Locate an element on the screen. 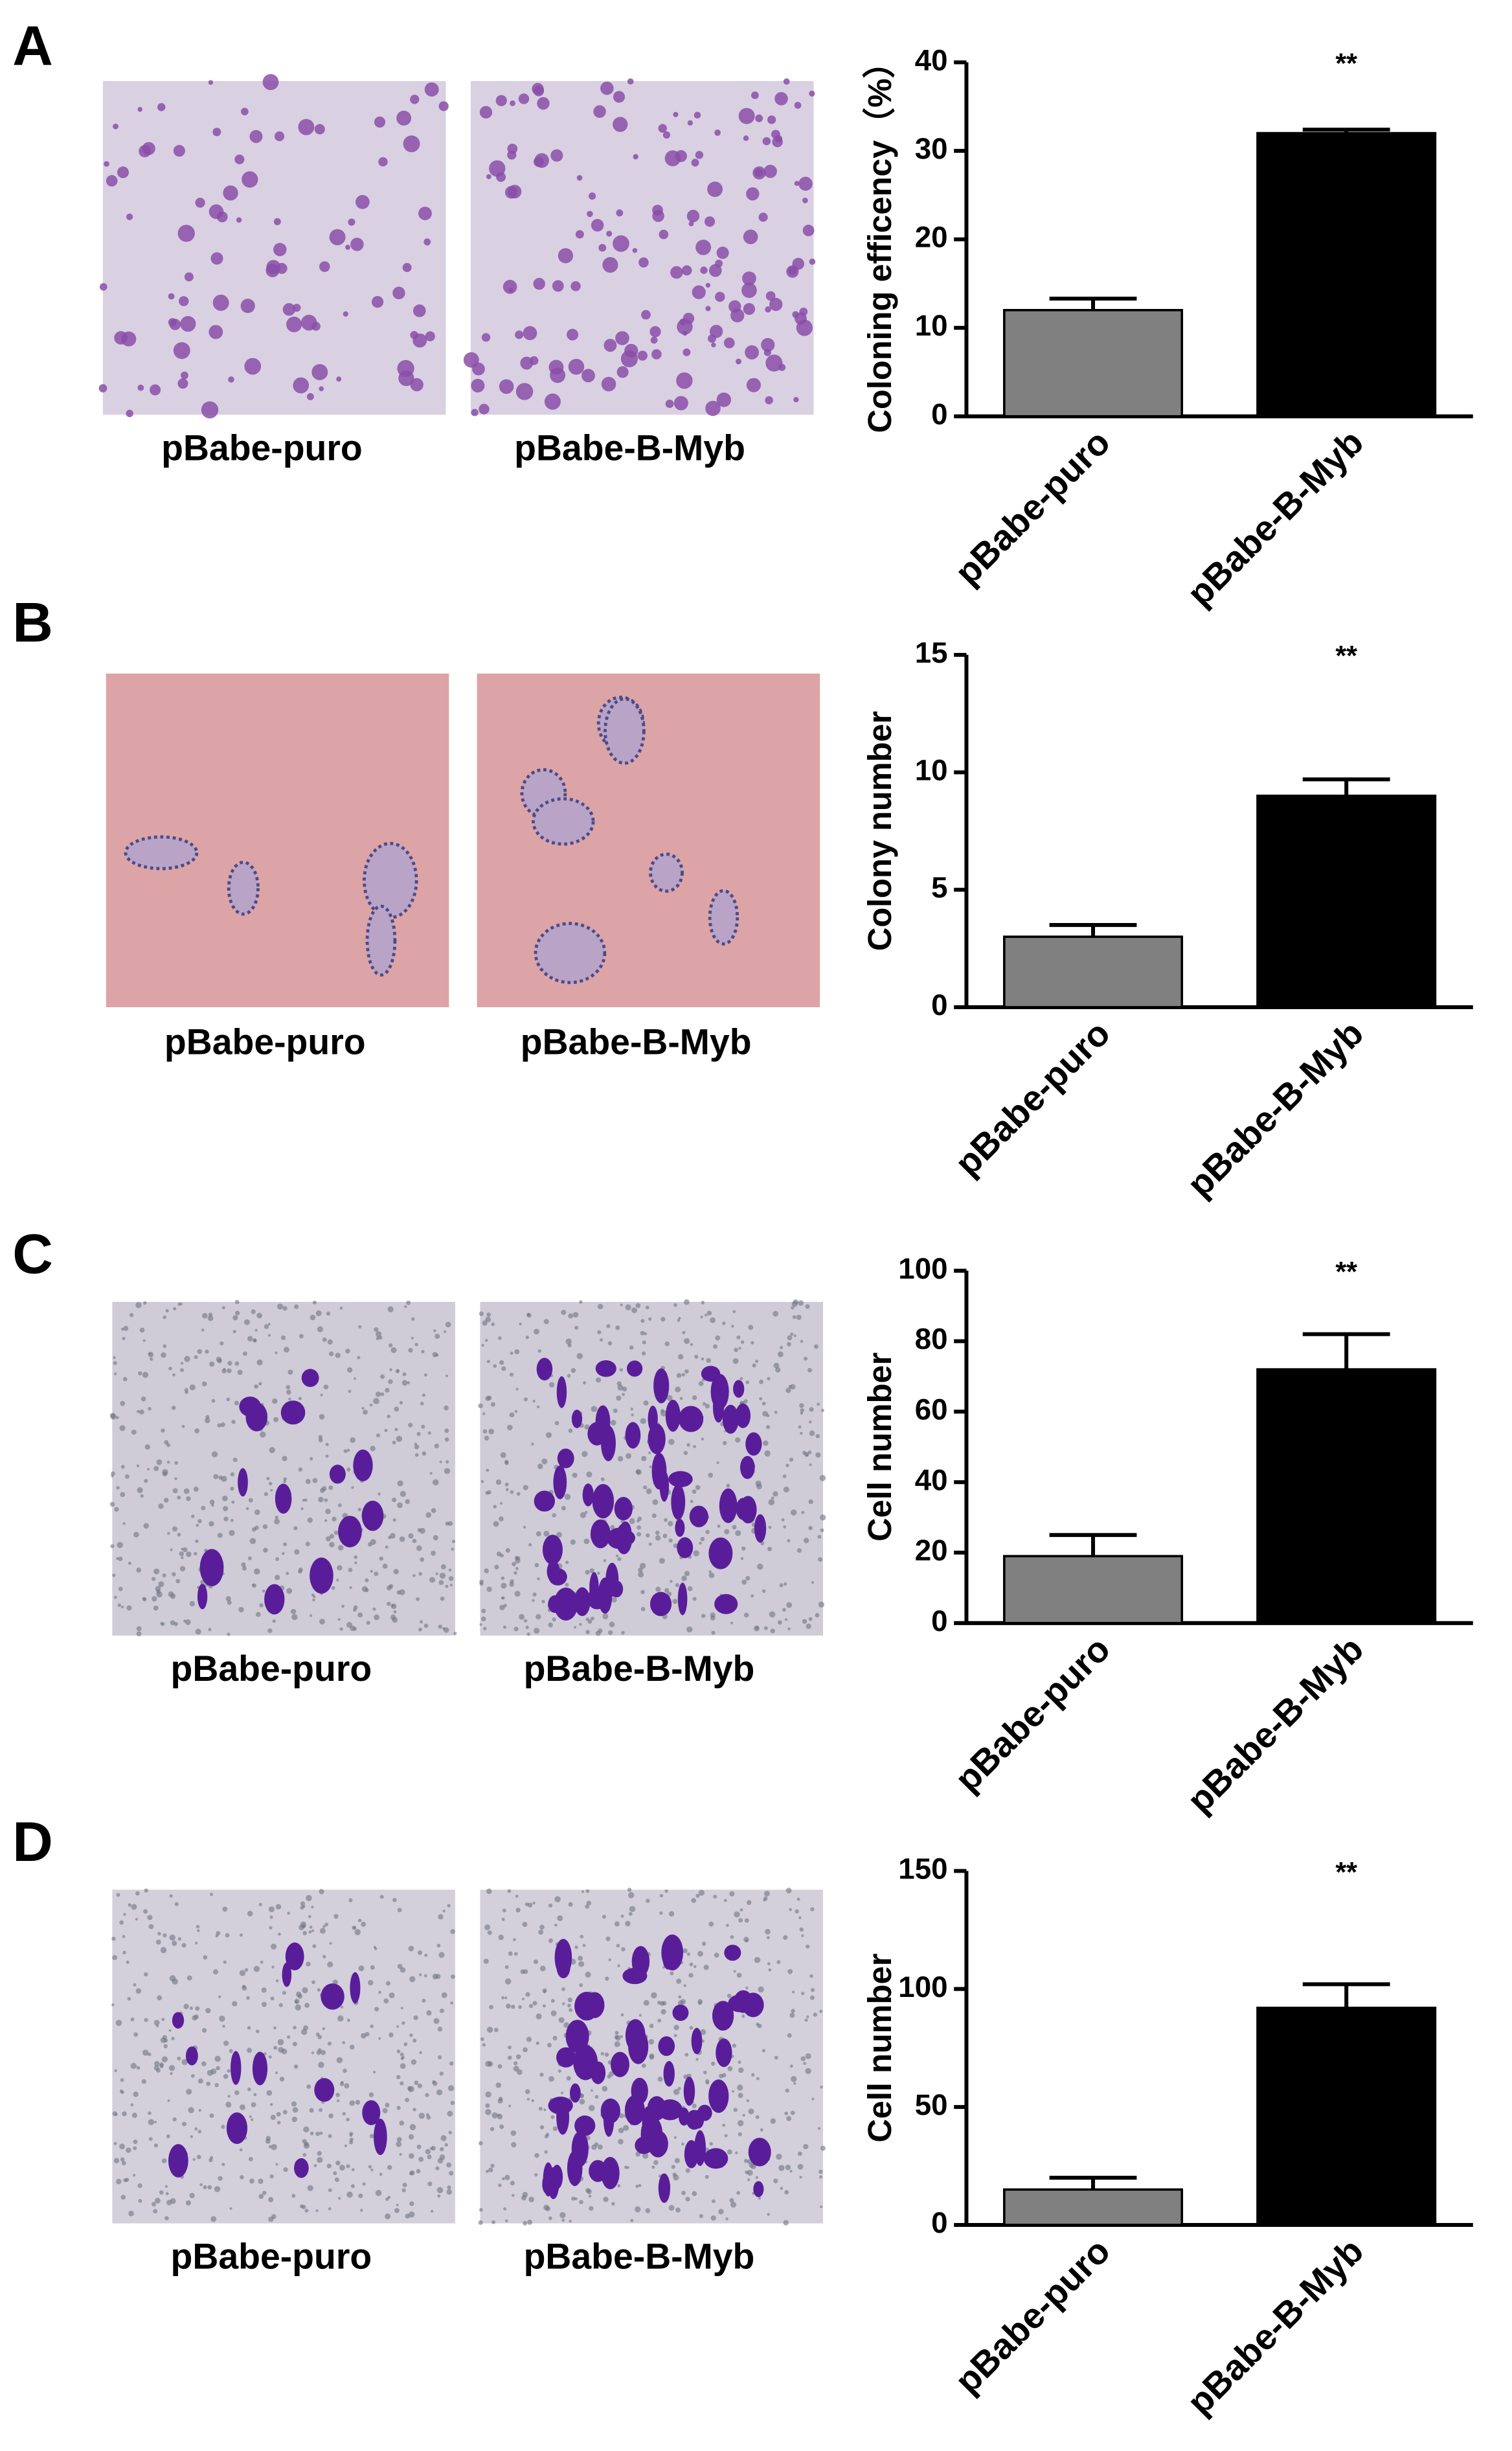 The width and height of the screenshot is (1512, 2451). y-tick-label: 20 is located at coordinates (931, 1550).